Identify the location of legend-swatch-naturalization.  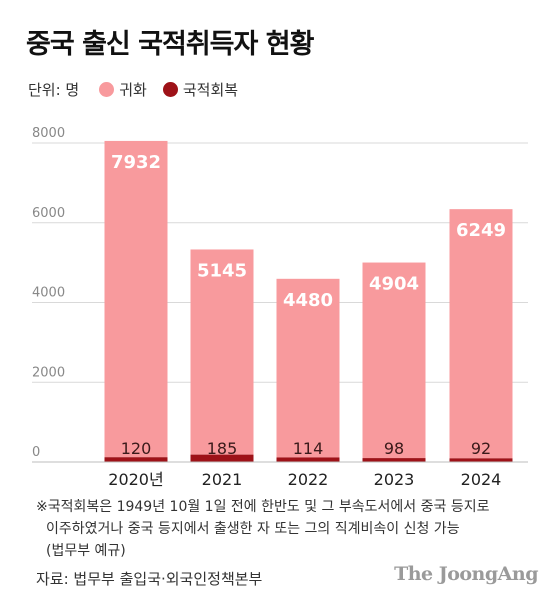
(107, 89).